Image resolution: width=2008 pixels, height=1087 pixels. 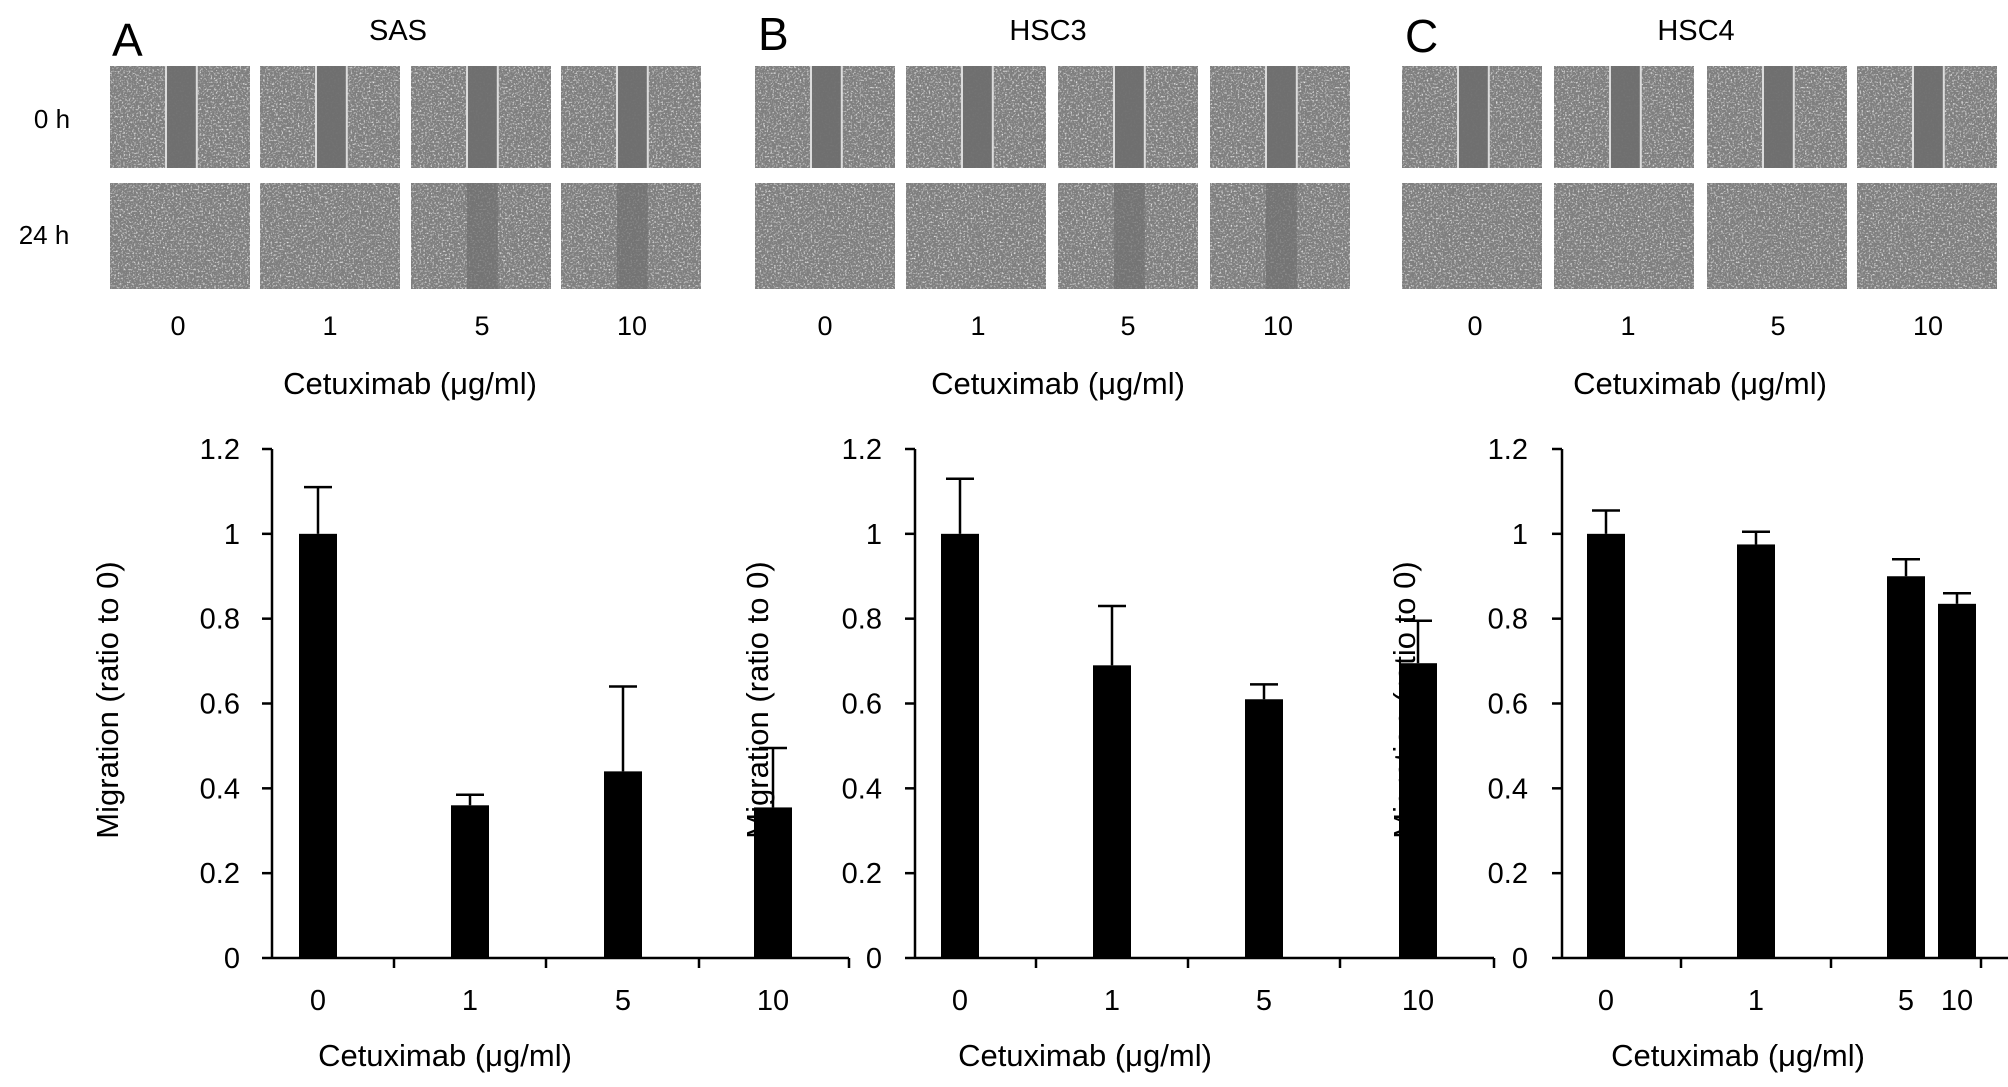 I want to click on micrograph-xlabel-hsc4: Cetuximab (μg/ml), so click(x=1700, y=383).